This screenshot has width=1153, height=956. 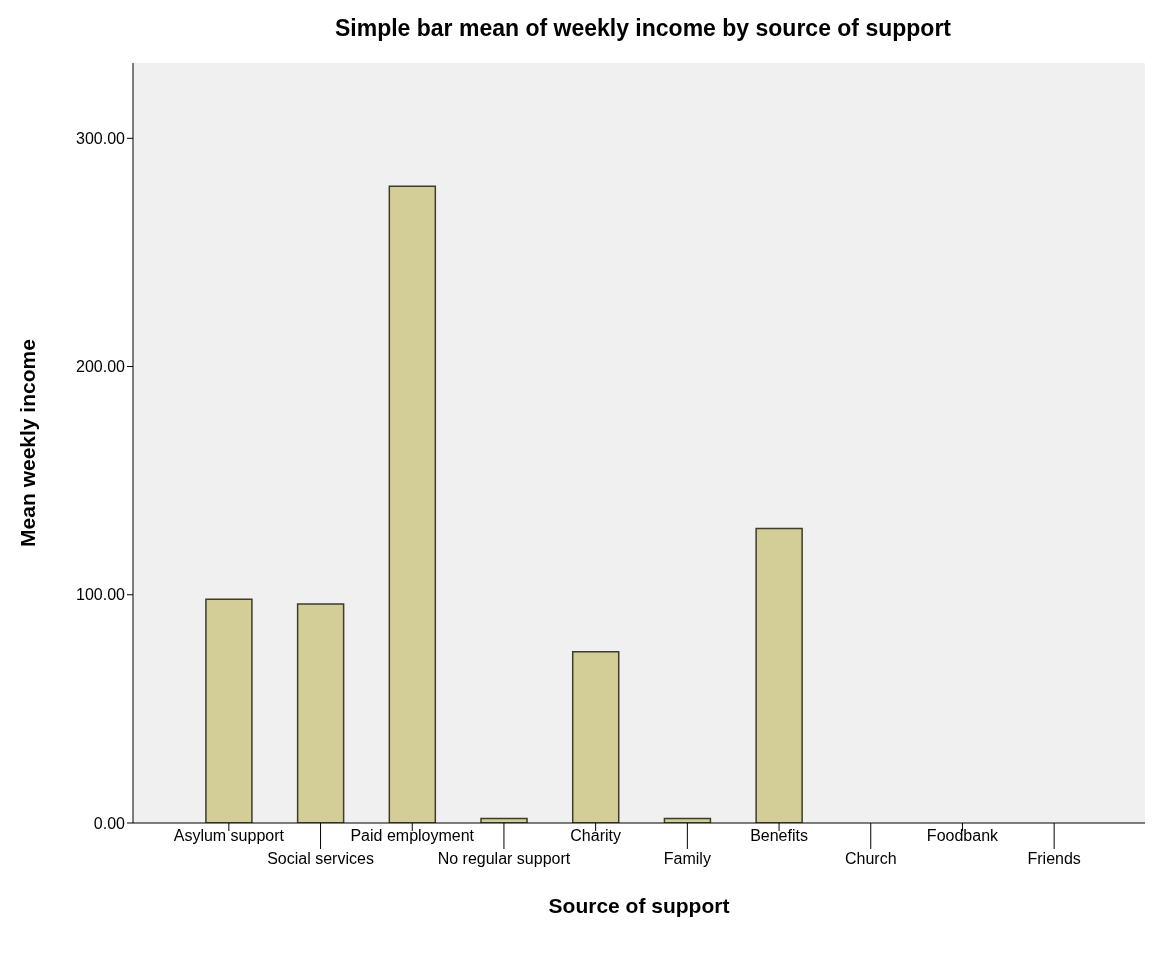 What do you see at coordinates (870, 858) in the screenshot?
I see `x-tick-label: Church` at bounding box center [870, 858].